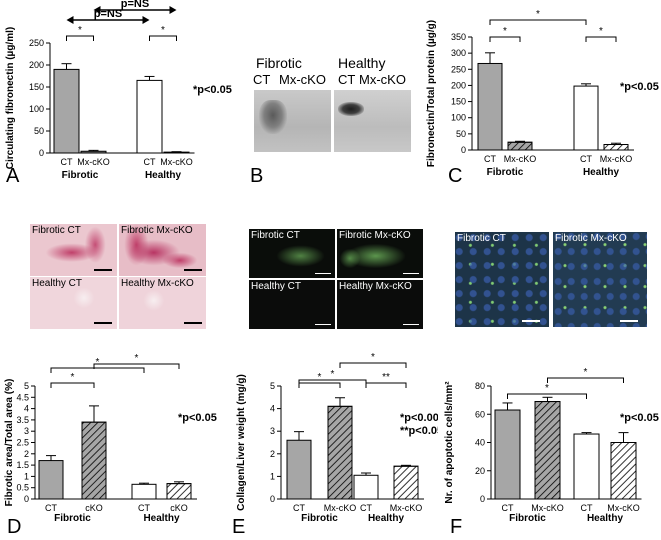 This screenshot has height=540, width=661. Describe the element at coordinates (26, 386) in the screenshot. I see `y-tick-label: 5` at that location.